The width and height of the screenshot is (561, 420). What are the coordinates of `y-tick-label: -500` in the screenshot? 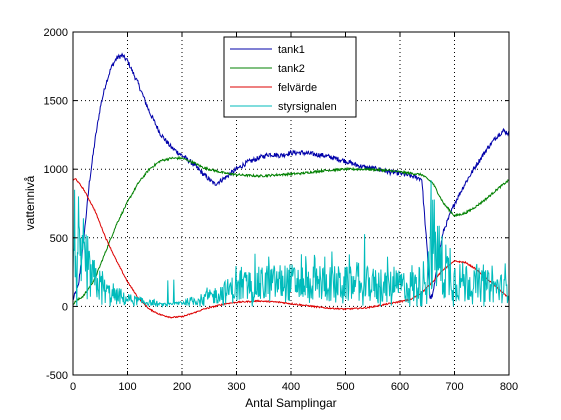 It's located at (57, 376).